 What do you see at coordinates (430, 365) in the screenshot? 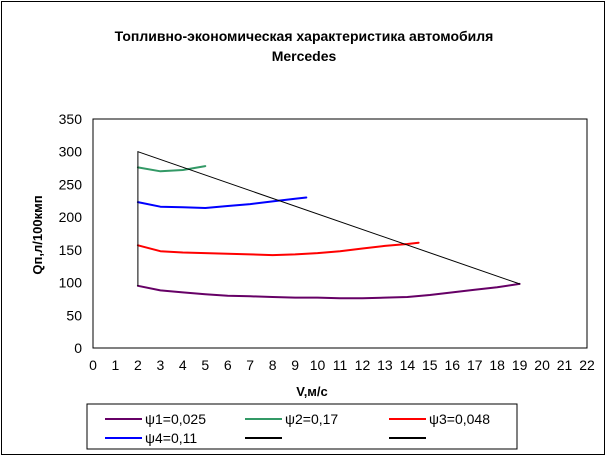
I see `x-tick-label: 15` at bounding box center [430, 365].